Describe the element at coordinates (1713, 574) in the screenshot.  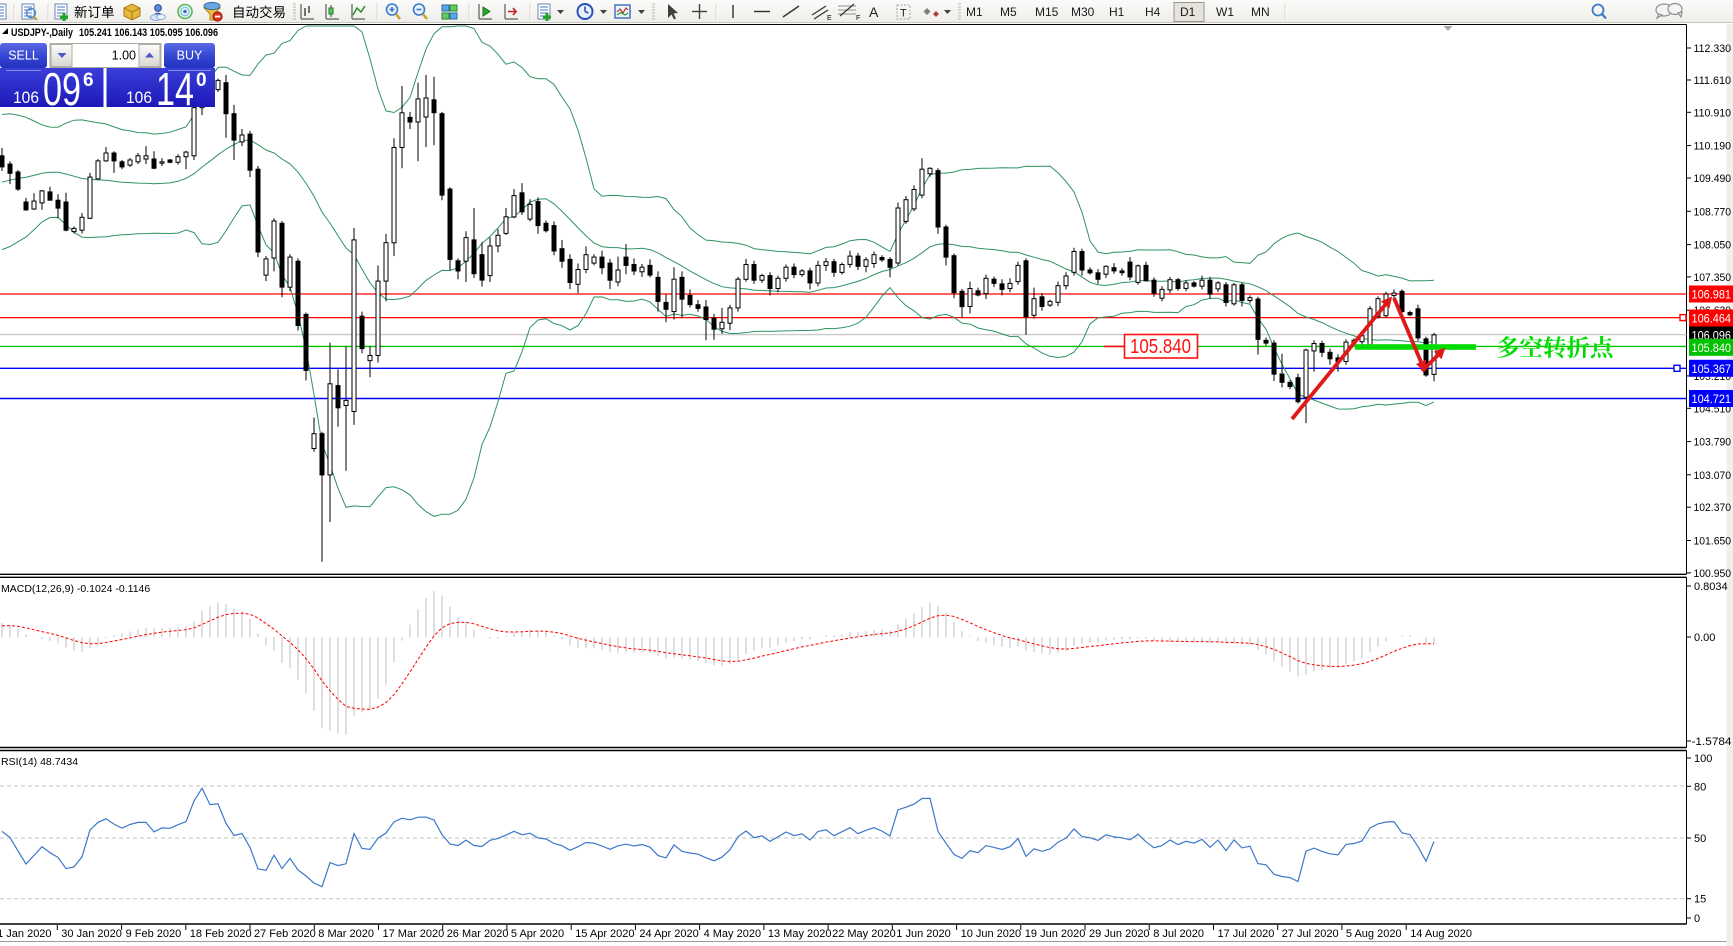
I see `svg-text: 100.950` at that location.